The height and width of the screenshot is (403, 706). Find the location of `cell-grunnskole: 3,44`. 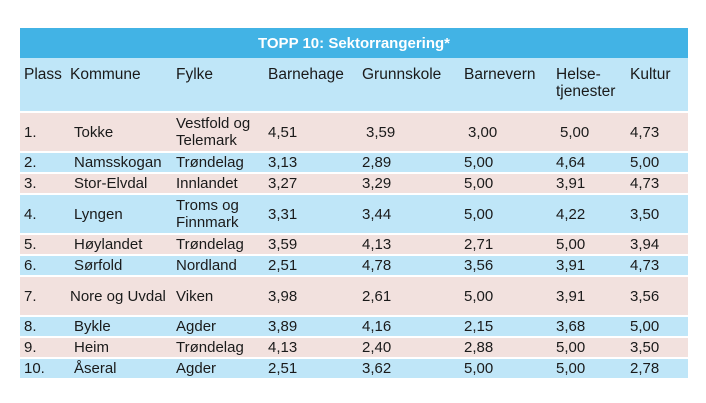

cell-grunnskole: 3,44 is located at coordinates (409, 214).